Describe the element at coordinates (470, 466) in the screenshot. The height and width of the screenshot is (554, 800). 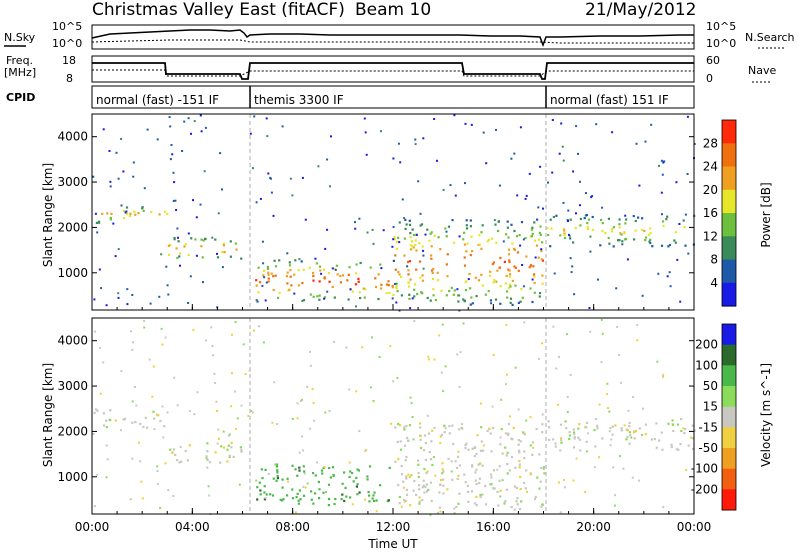
I see `scatter-band` at that location.